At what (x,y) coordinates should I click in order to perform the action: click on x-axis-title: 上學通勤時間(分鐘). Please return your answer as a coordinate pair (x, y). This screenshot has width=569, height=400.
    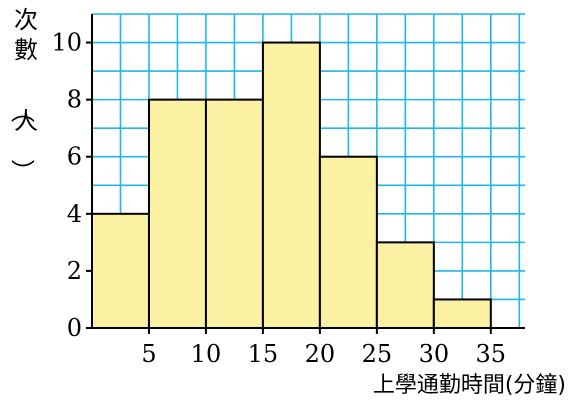
    Looking at the image, I should click on (469, 385).